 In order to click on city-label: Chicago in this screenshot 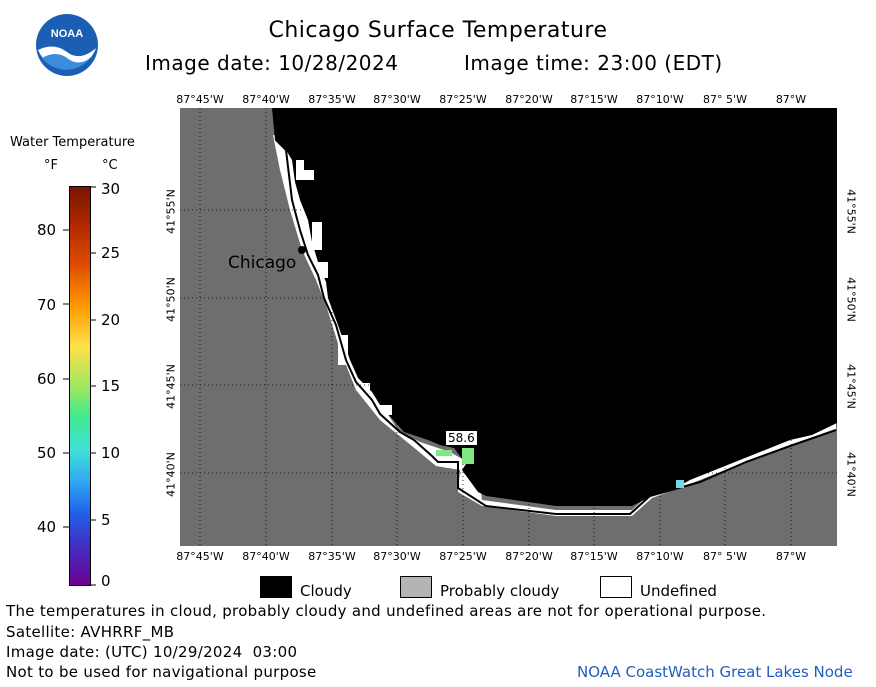, I will do `click(262, 263)`.